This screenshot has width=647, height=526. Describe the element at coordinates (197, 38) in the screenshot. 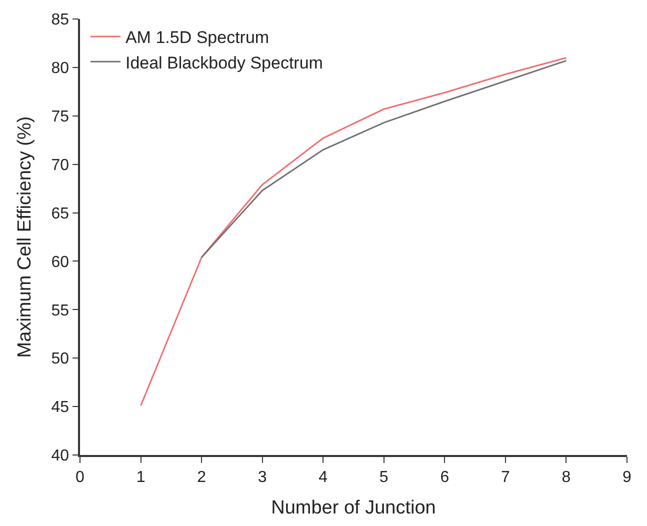

I see `legend-label: AM 1.5D Spectrum` at that location.